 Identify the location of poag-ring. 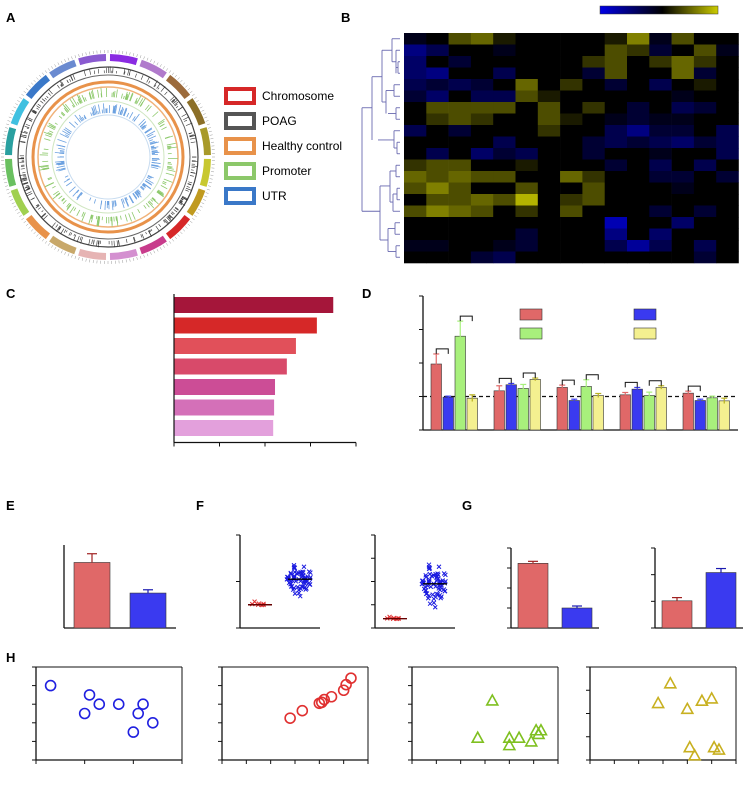
(108, 157).